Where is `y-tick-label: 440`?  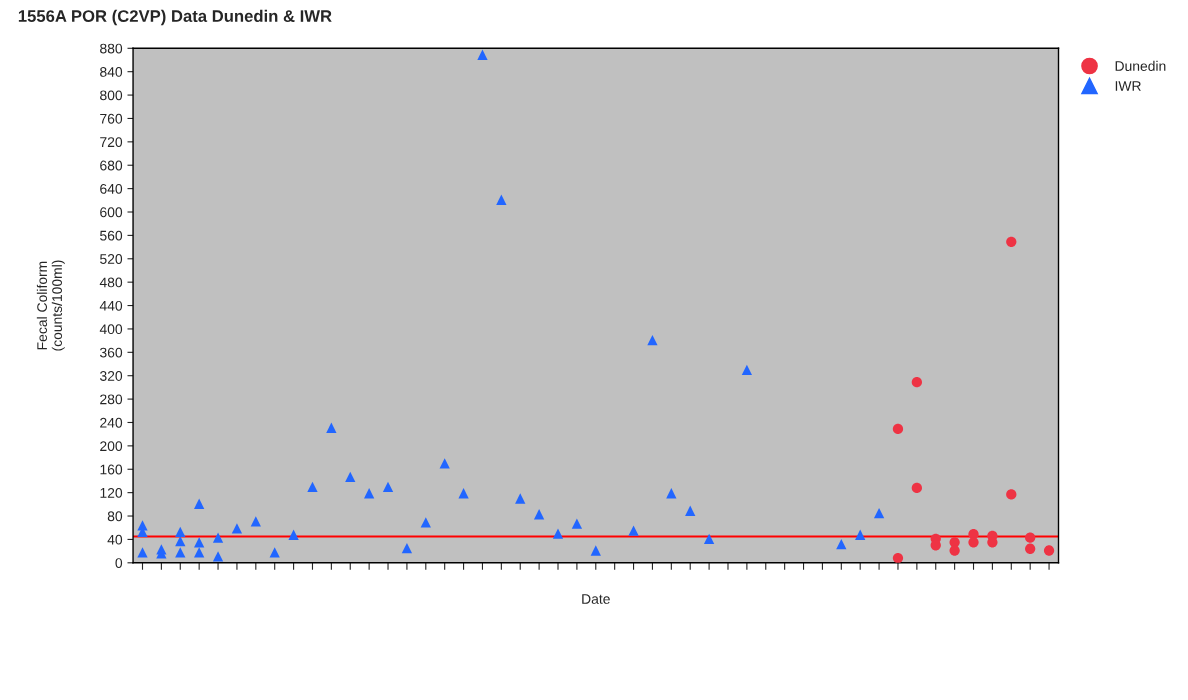
y-tick-label: 440 is located at coordinates (111, 305).